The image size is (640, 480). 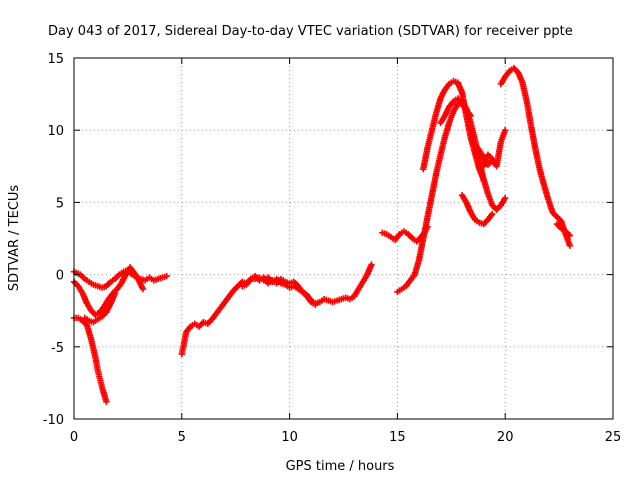 What do you see at coordinates (505, 437) in the screenshot?
I see `x-tick-label: 20` at bounding box center [505, 437].